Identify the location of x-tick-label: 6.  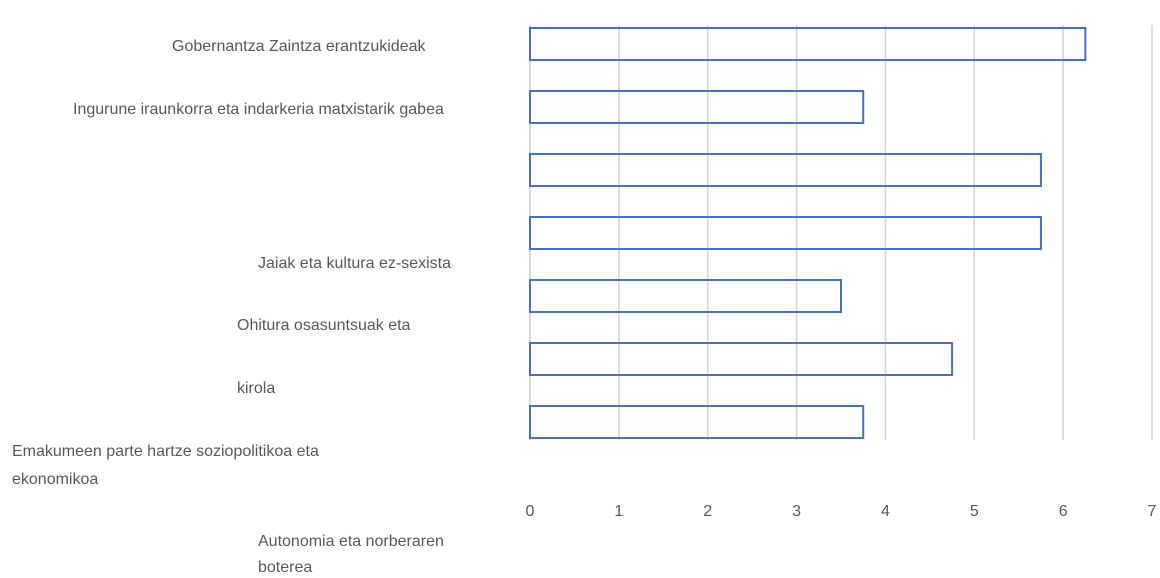
(1063, 511).